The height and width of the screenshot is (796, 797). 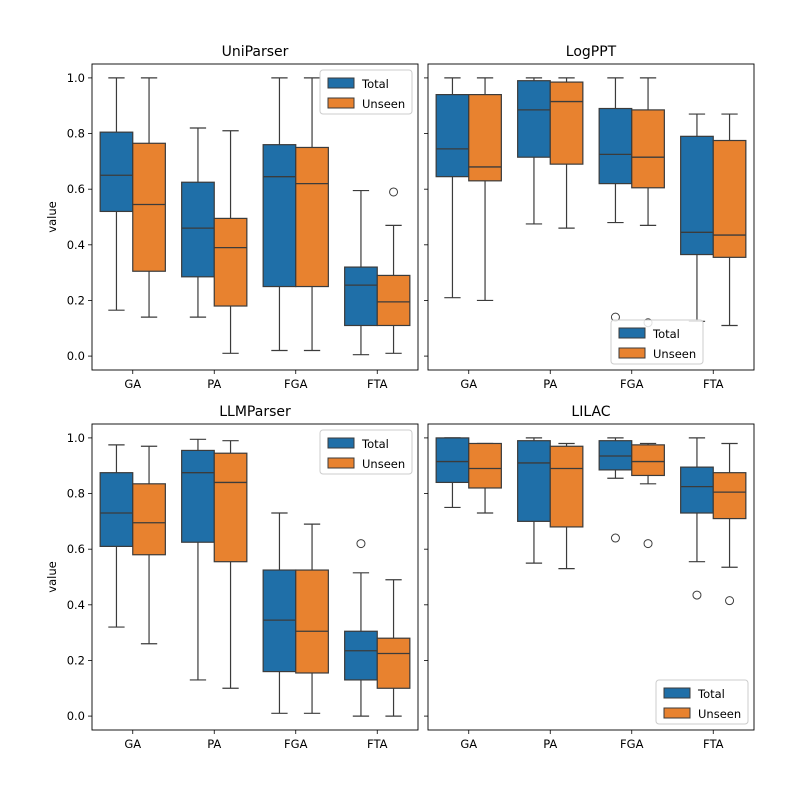 What do you see at coordinates (591, 52) in the screenshot?
I see `chart-title: LogPPT` at bounding box center [591, 52].